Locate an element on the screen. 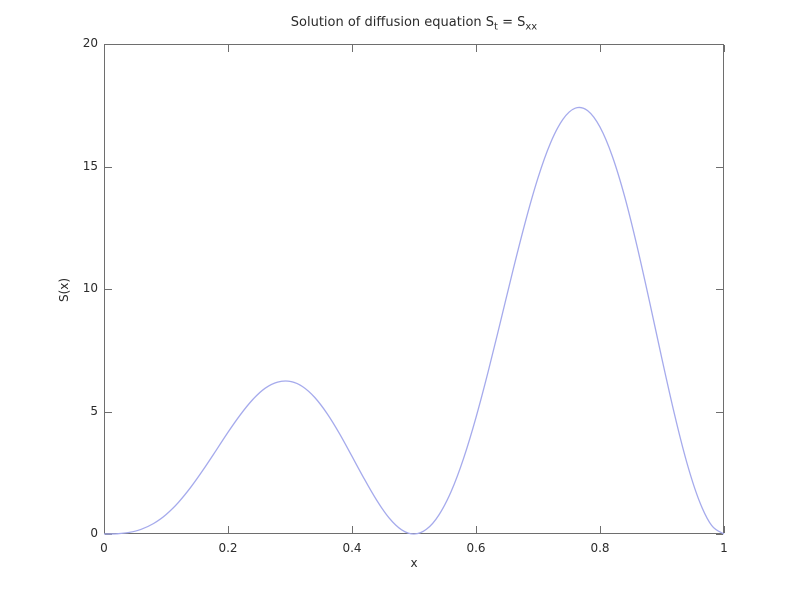 The width and height of the screenshot is (800, 600). title-text-2: = S is located at coordinates (511, 22).